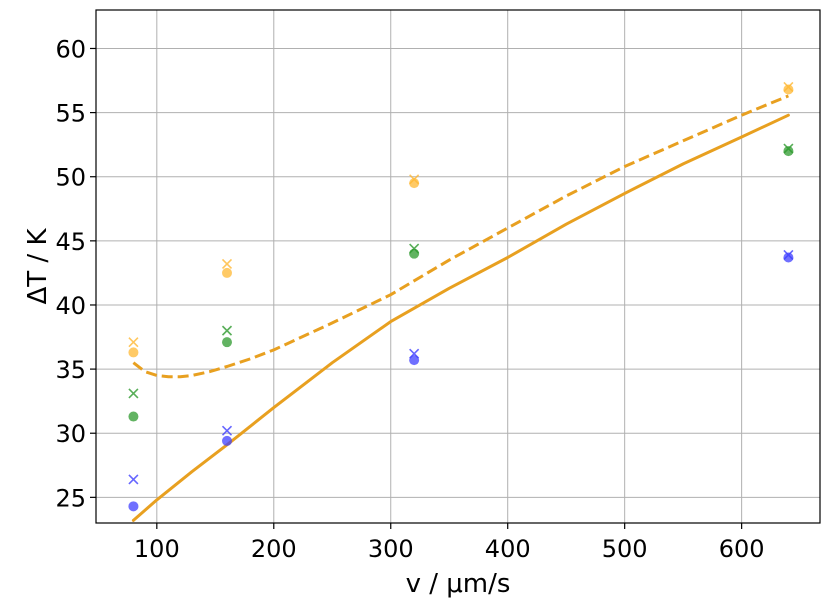  Describe the element at coordinates (157, 549) in the screenshot. I see `x-tick-label: 100` at that location.